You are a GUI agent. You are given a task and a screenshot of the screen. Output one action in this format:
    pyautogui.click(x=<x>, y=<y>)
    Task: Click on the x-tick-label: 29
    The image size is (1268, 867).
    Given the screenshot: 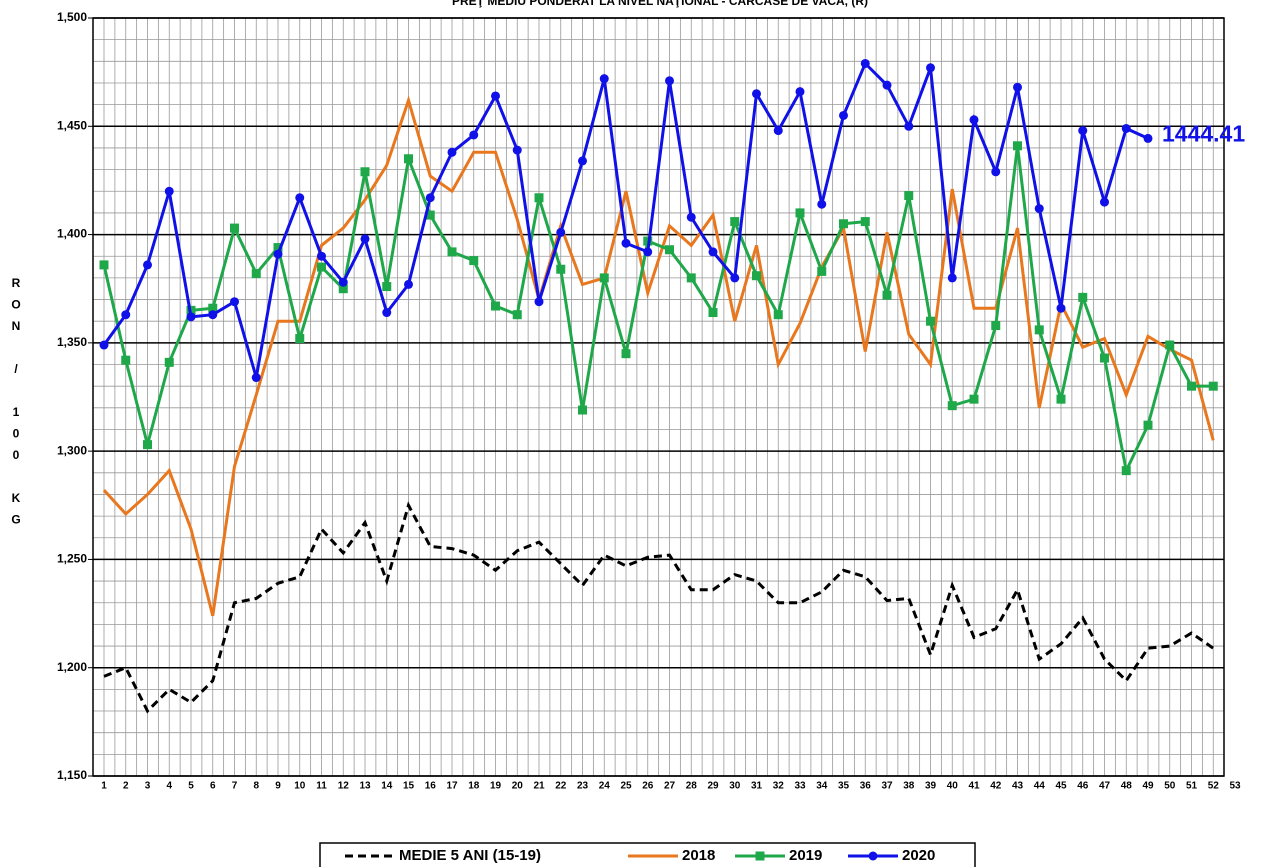 What is the action you would take?
    pyautogui.click(x=713, y=786)
    